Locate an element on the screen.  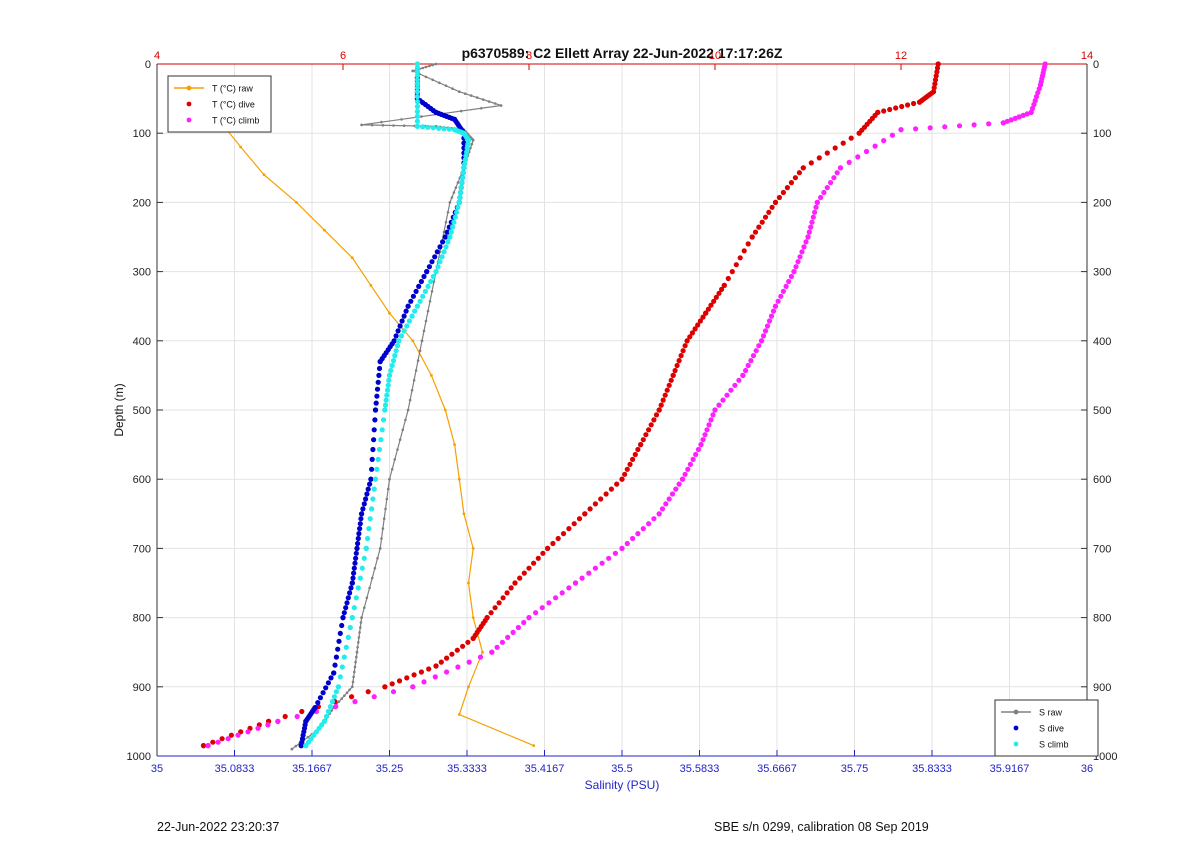
legend-label: T (°C) raw is located at coordinates (232, 89).